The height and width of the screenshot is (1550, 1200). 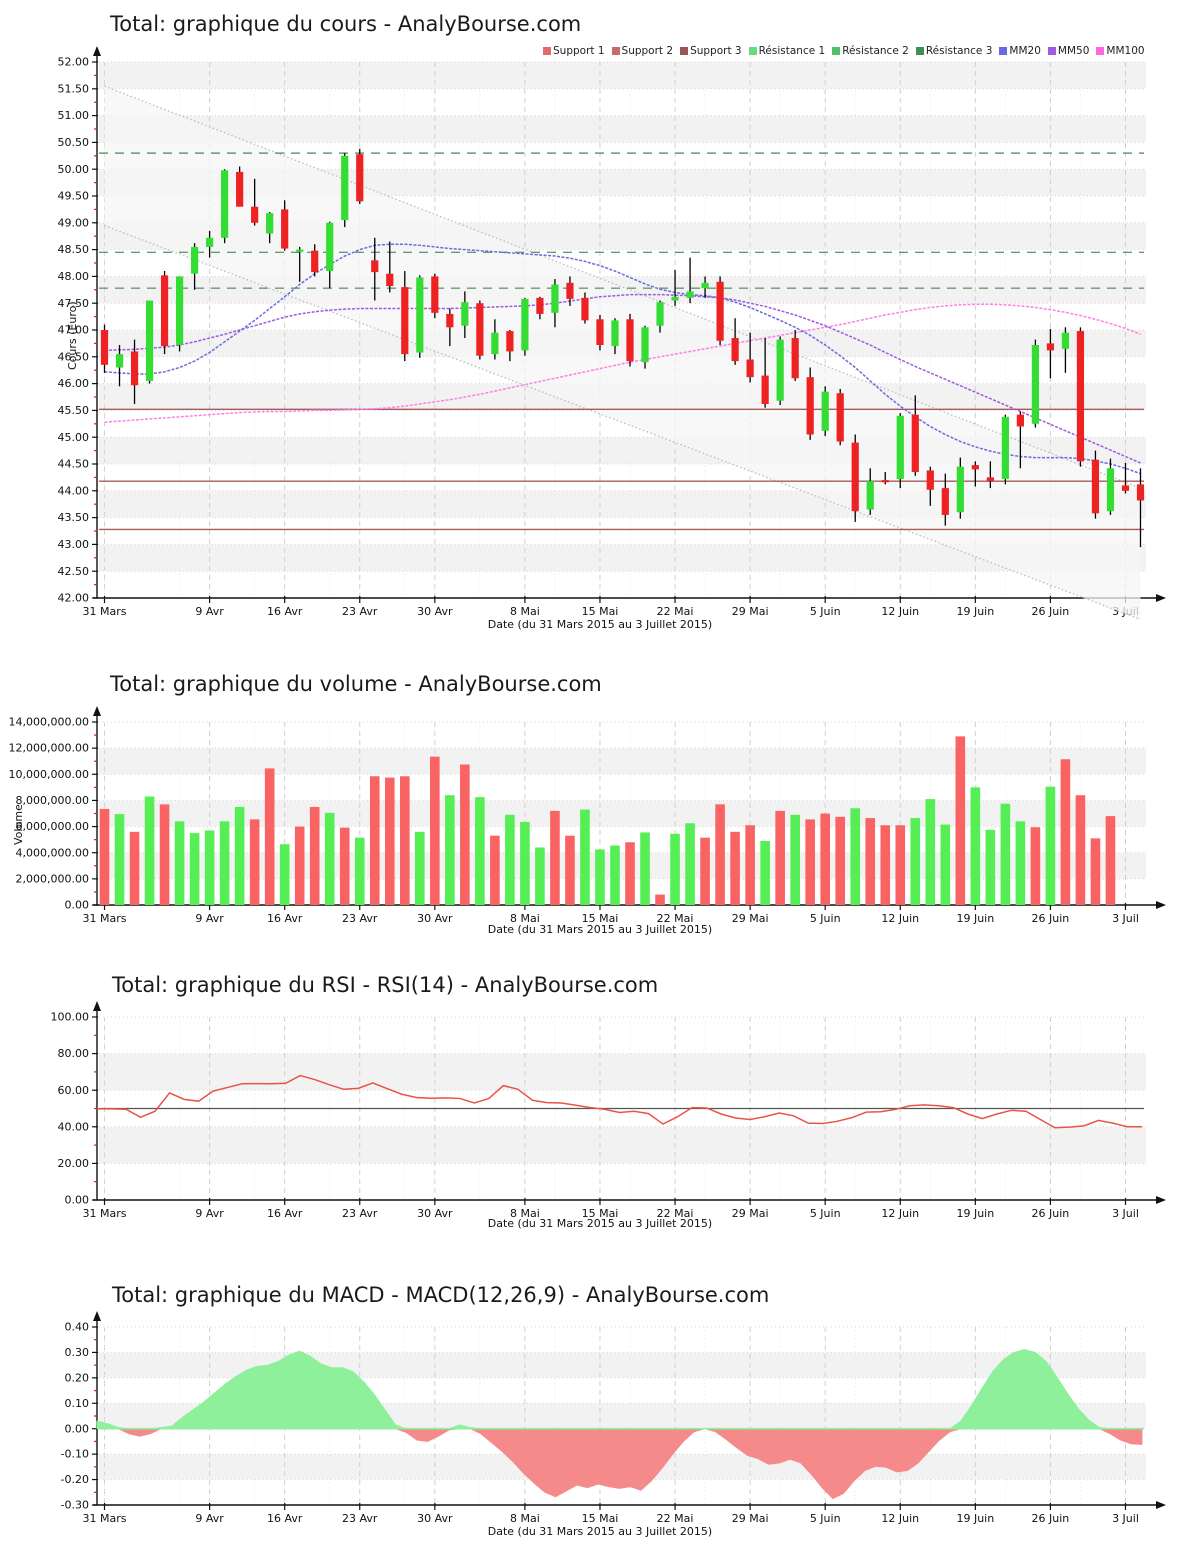 What do you see at coordinates (574, 51) in the screenshot?
I see `legend-item-support-1: Support 1` at bounding box center [574, 51].